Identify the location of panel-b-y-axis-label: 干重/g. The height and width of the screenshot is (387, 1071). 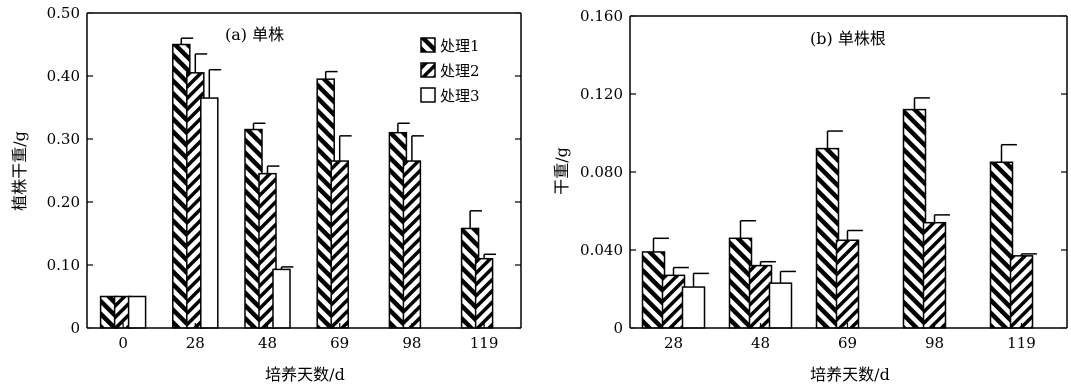
(561, 171).